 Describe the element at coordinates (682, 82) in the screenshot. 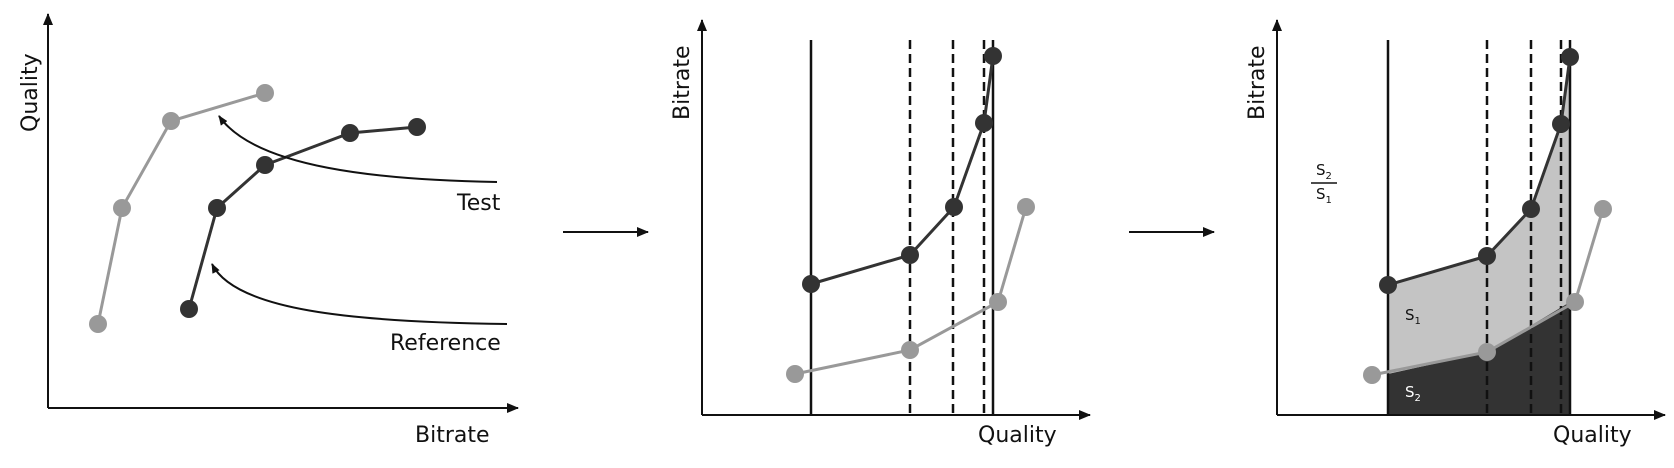

I see `panel2-y-axis-label: Bitrate` at that location.